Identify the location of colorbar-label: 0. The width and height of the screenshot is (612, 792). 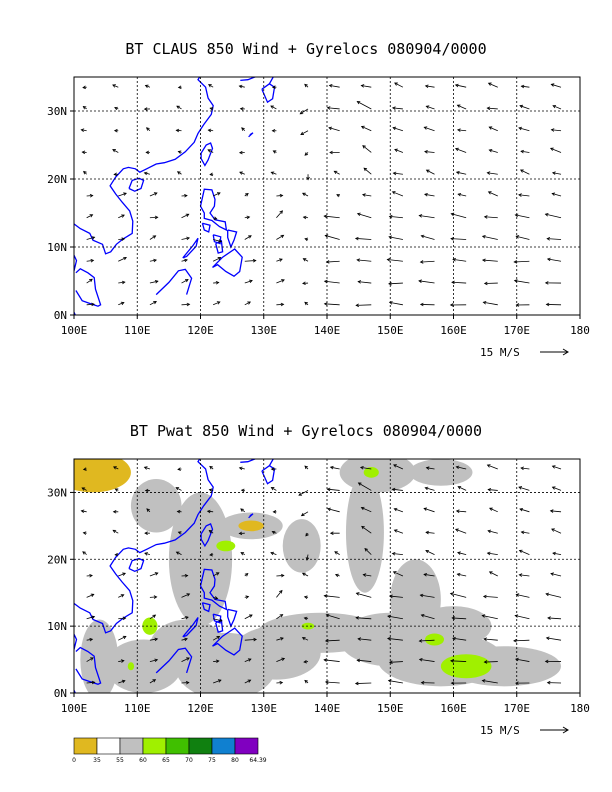
(74, 760).